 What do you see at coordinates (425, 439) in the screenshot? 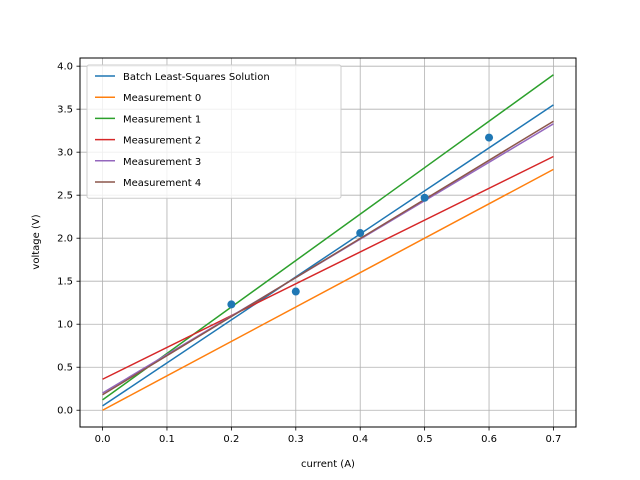
I see `x-tick-label: 0.5` at bounding box center [425, 439].